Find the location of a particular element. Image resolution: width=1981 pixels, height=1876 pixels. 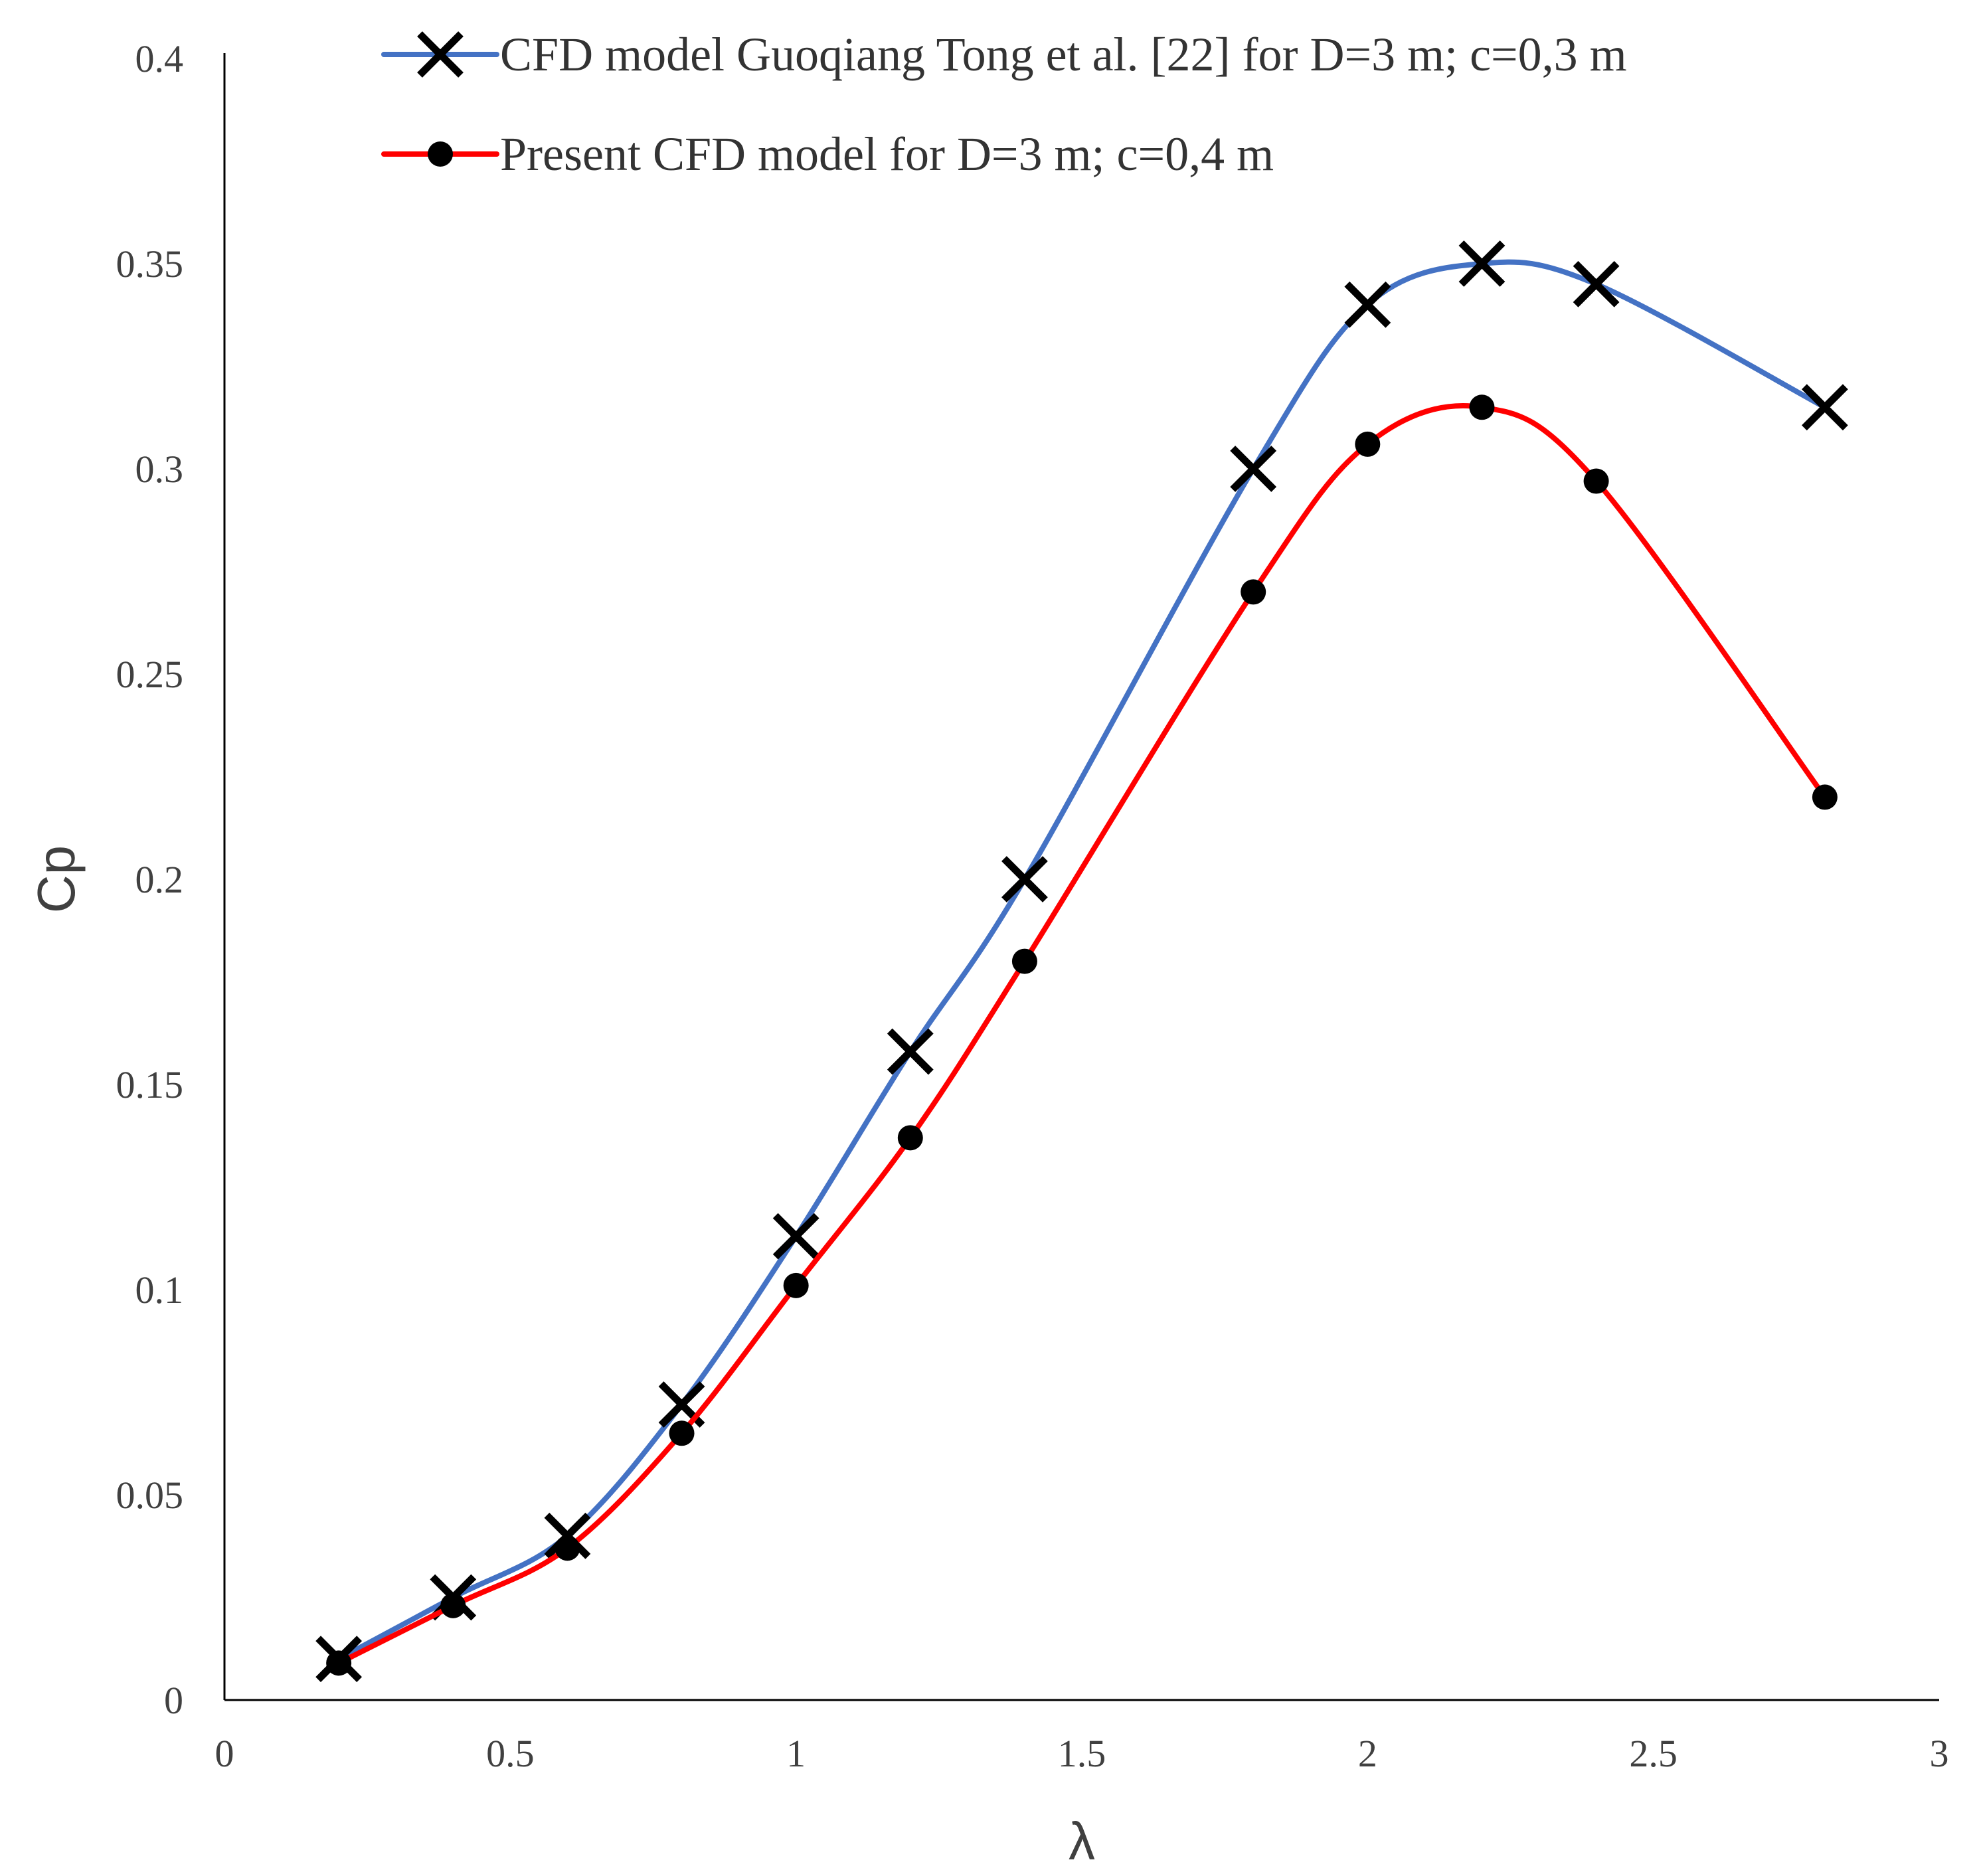

x-tick-label: 2.5 is located at coordinates (1654, 1753).